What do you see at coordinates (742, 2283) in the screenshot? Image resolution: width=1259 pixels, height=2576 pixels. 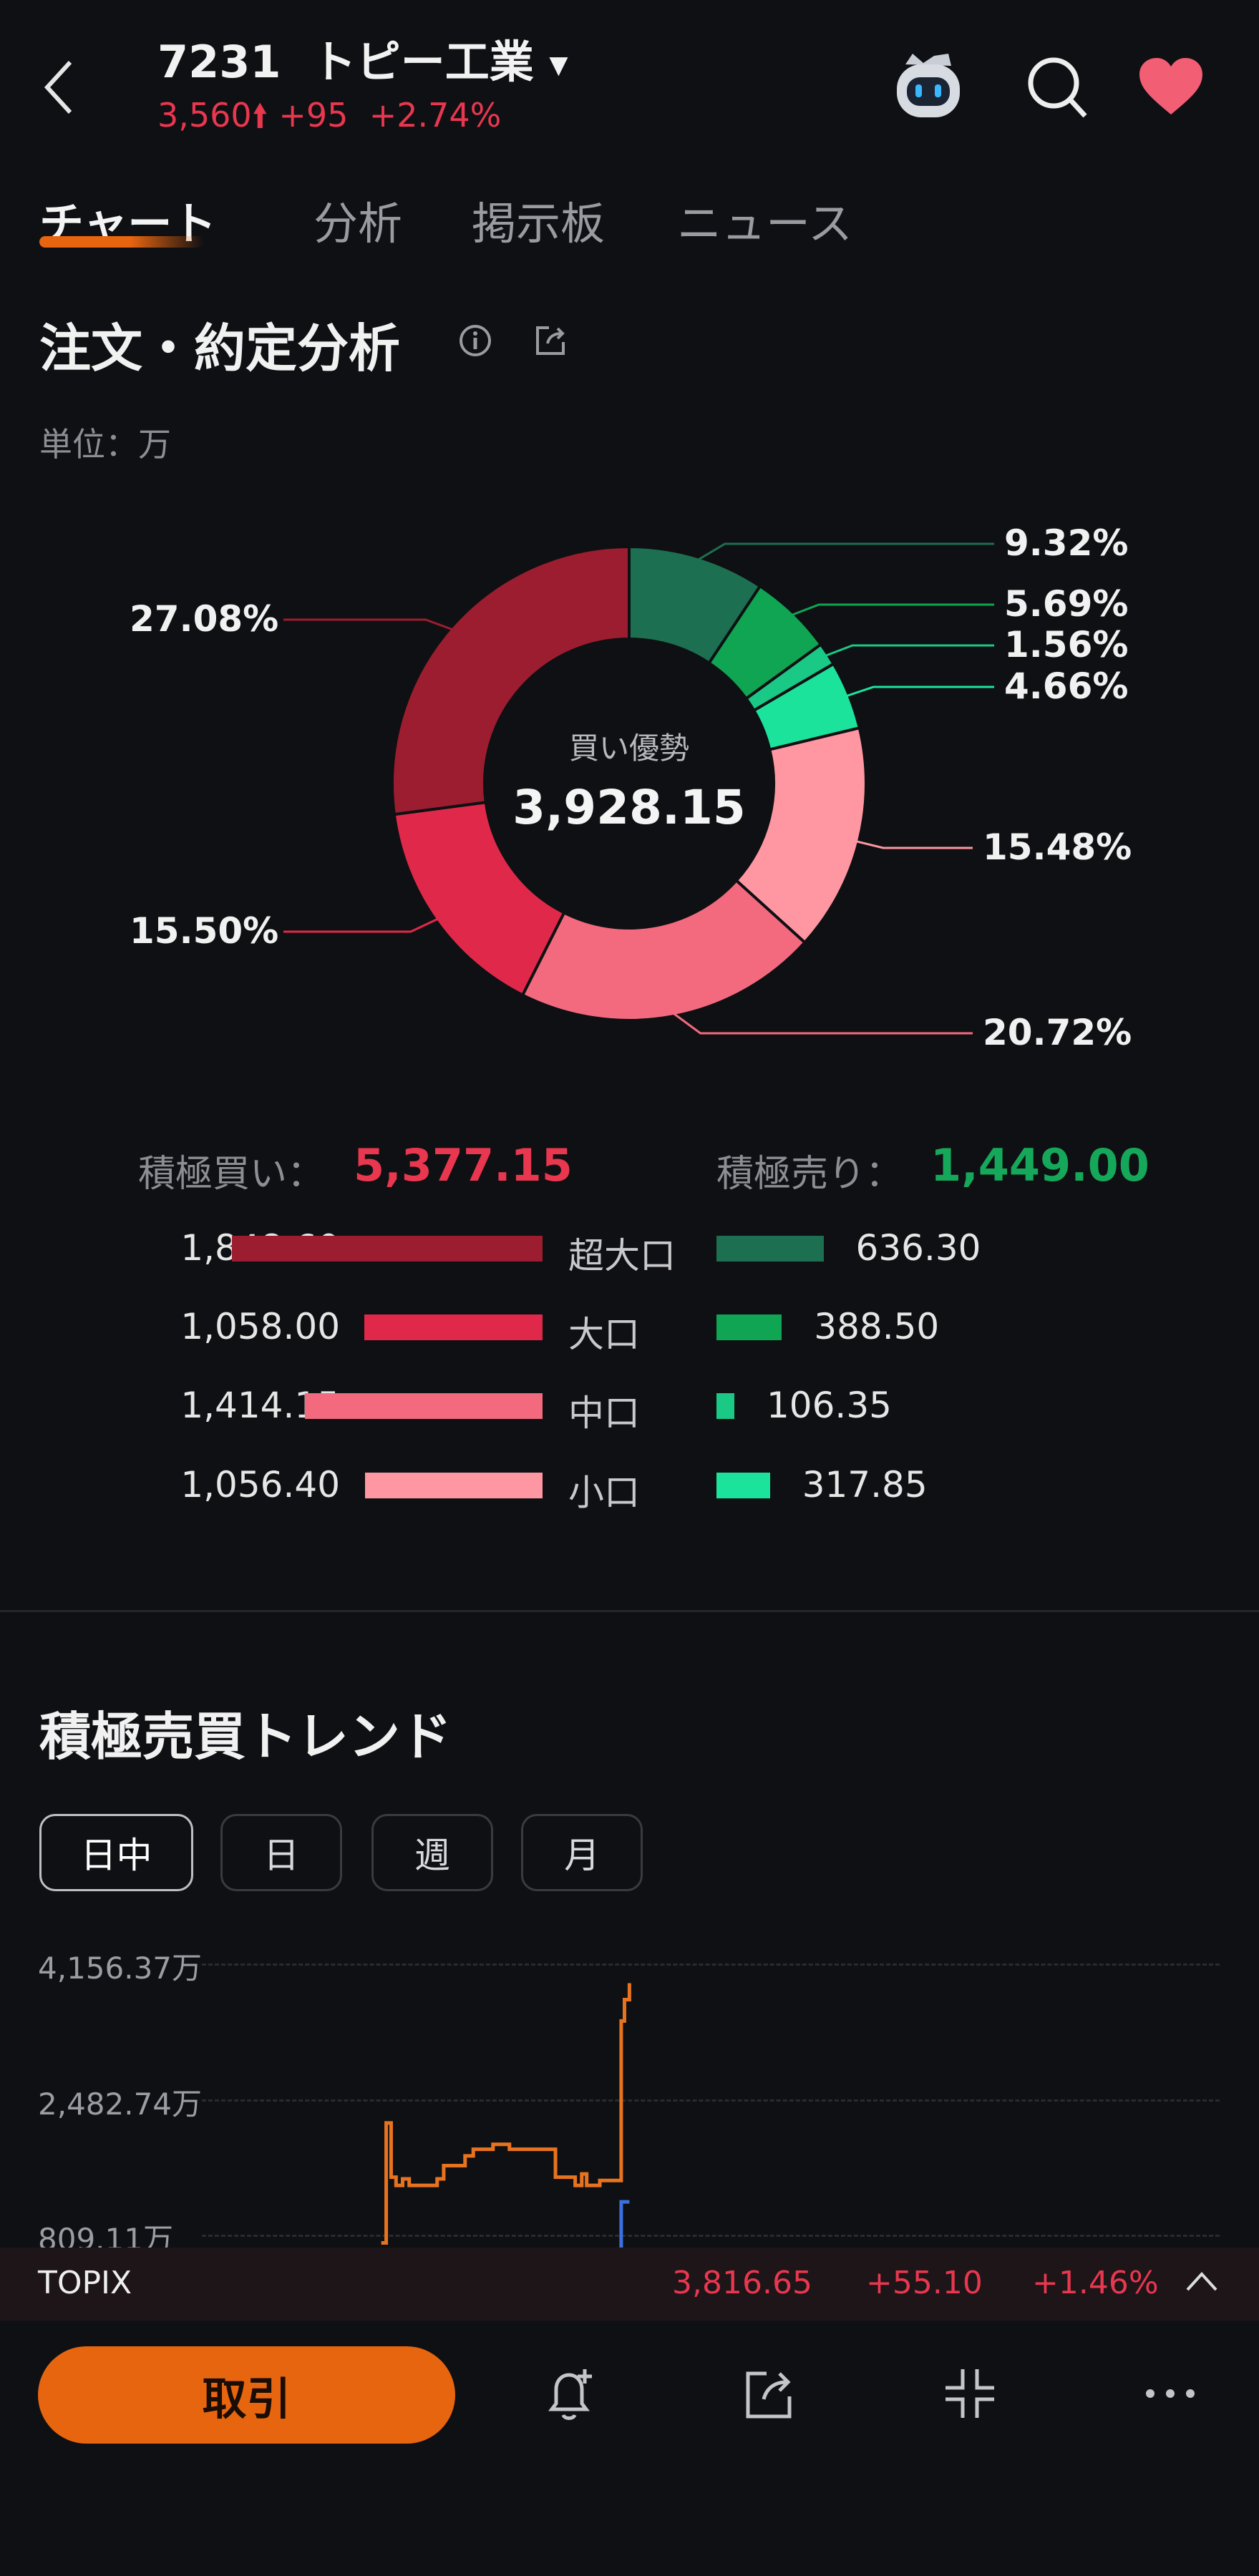 I see `ticker-value: 3,816.65` at bounding box center [742, 2283].